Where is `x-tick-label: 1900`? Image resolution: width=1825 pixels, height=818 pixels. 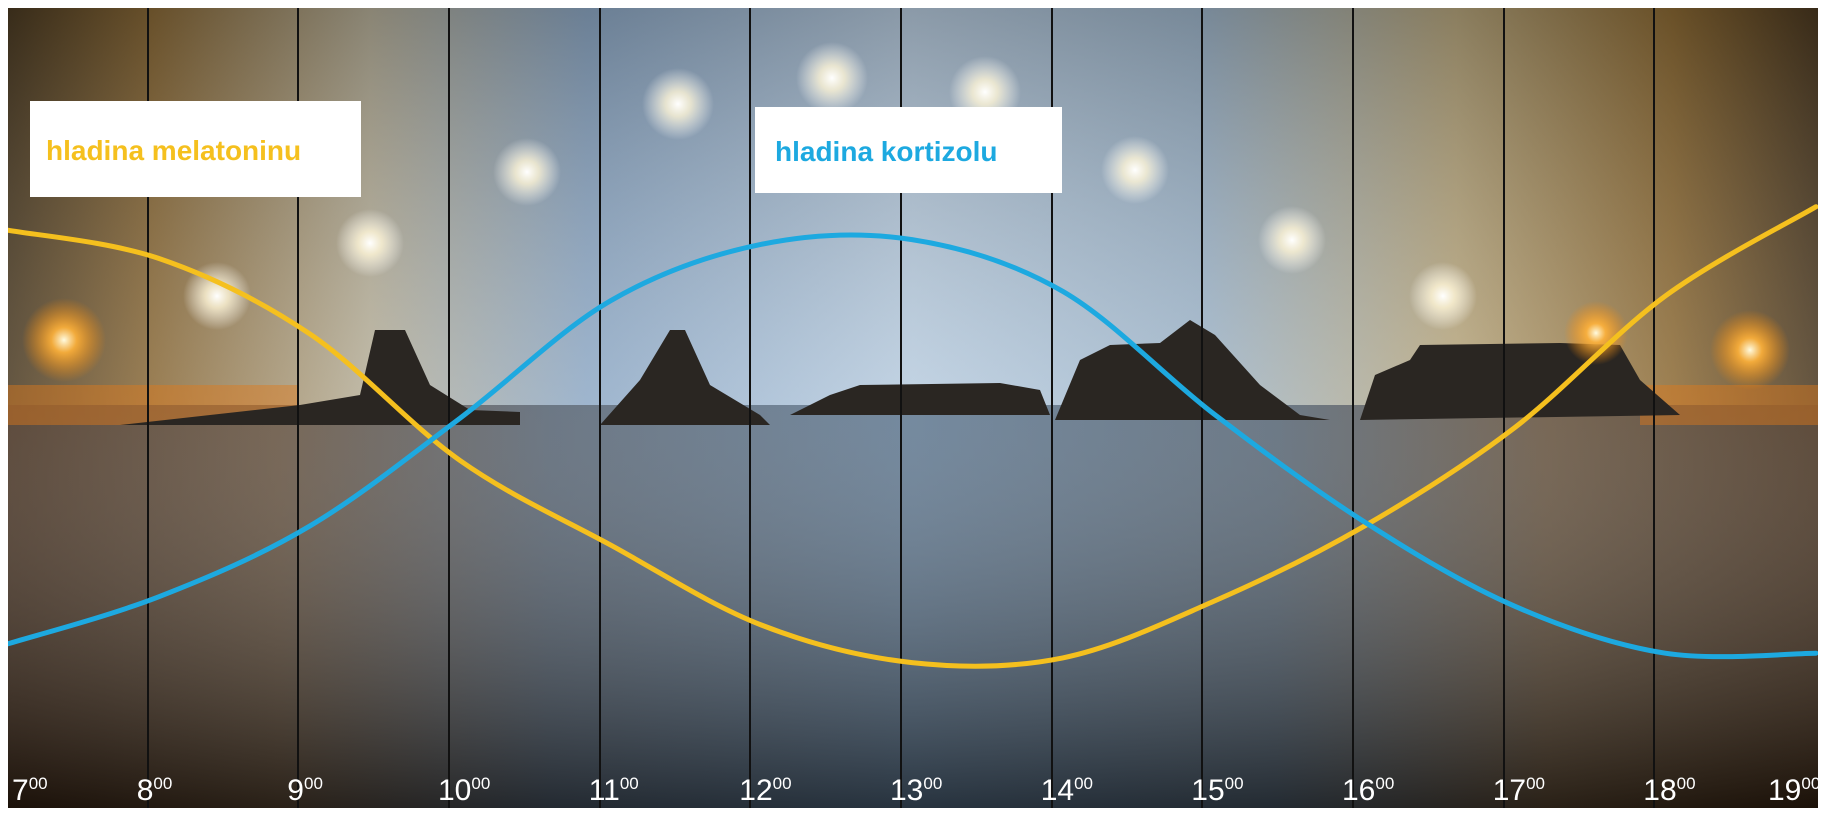 x-tick-label: 1900 is located at coordinates (1794, 790).